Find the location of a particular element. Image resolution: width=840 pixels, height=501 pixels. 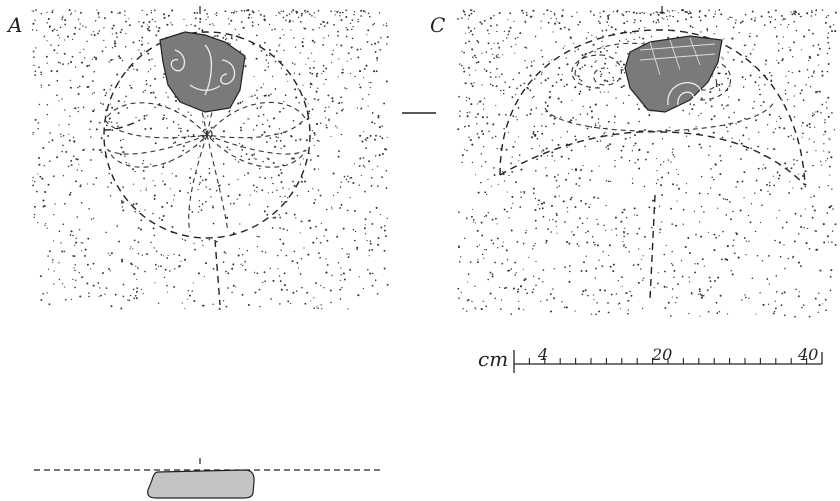

panel-a-arm-lower-right is located at coordinates (217, 183).